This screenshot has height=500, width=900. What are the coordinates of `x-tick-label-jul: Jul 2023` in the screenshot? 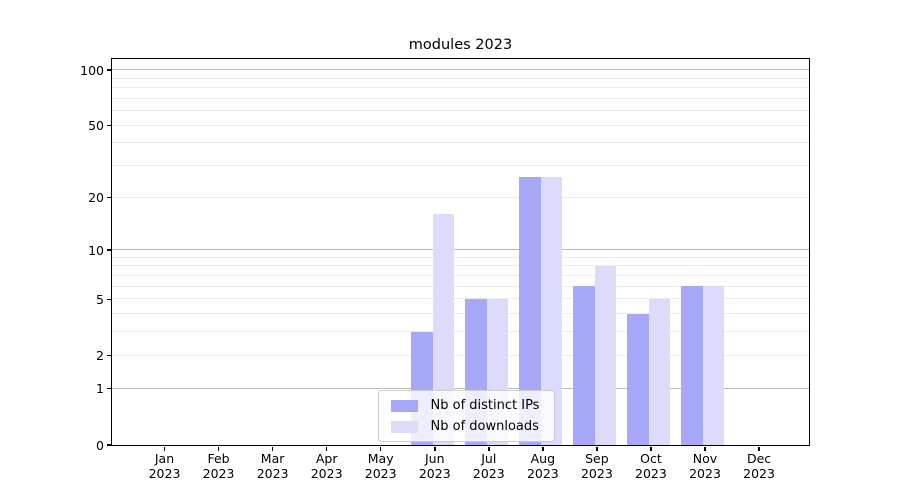 It's located at (489, 466).